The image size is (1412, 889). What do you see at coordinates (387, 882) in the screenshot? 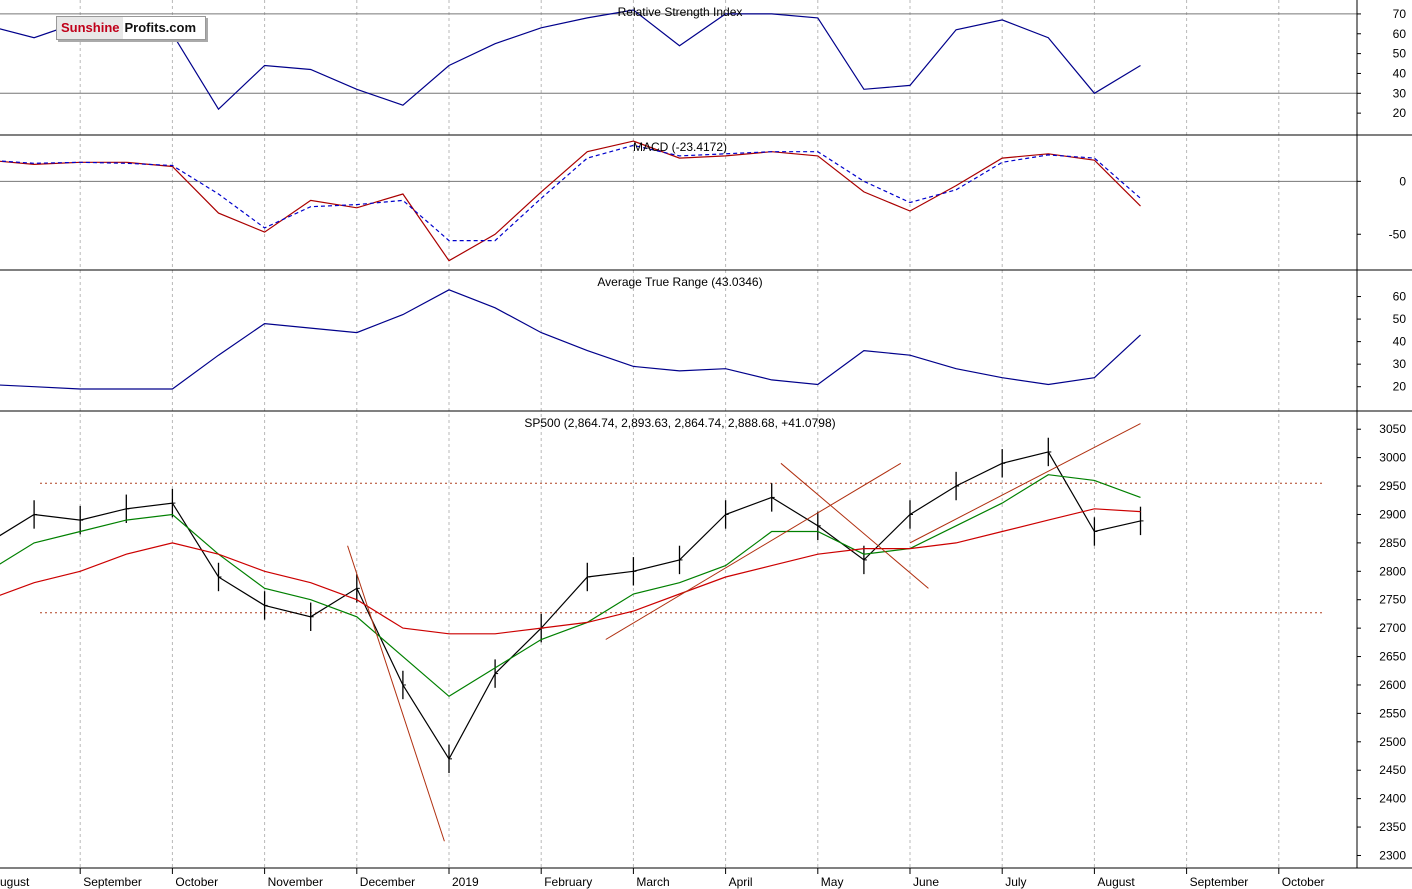
I see `month-label: December` at bounding box center [387, 882].